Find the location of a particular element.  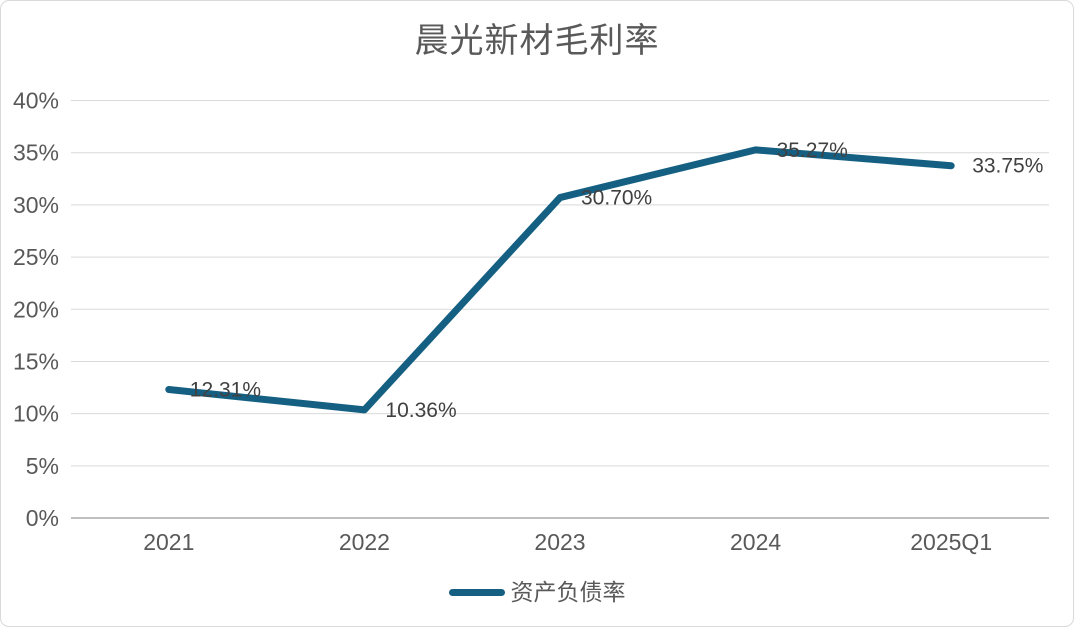

y-axis-tick-label: 5% is located at coordinates (42, 466).